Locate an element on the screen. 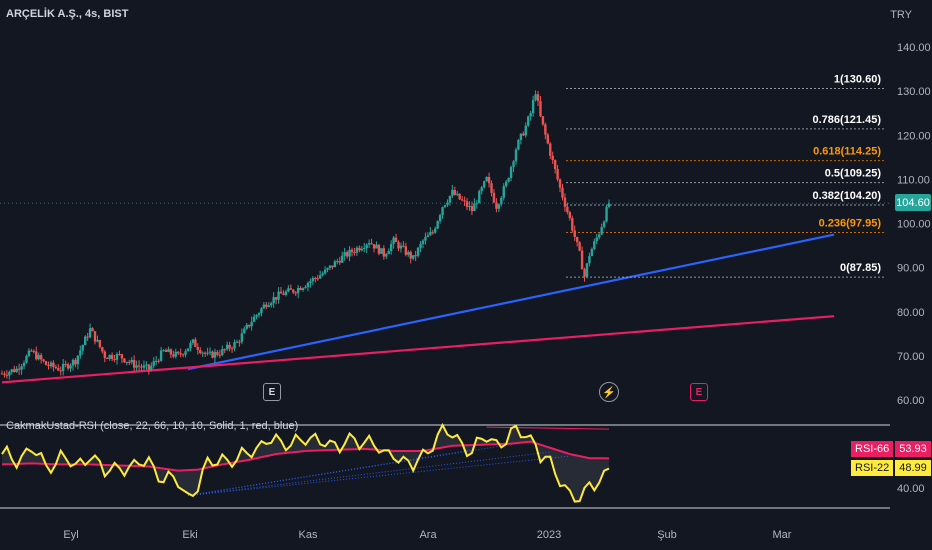 The image size is (932, 550). rsi-slow-line is located at coordinates (305, 456).